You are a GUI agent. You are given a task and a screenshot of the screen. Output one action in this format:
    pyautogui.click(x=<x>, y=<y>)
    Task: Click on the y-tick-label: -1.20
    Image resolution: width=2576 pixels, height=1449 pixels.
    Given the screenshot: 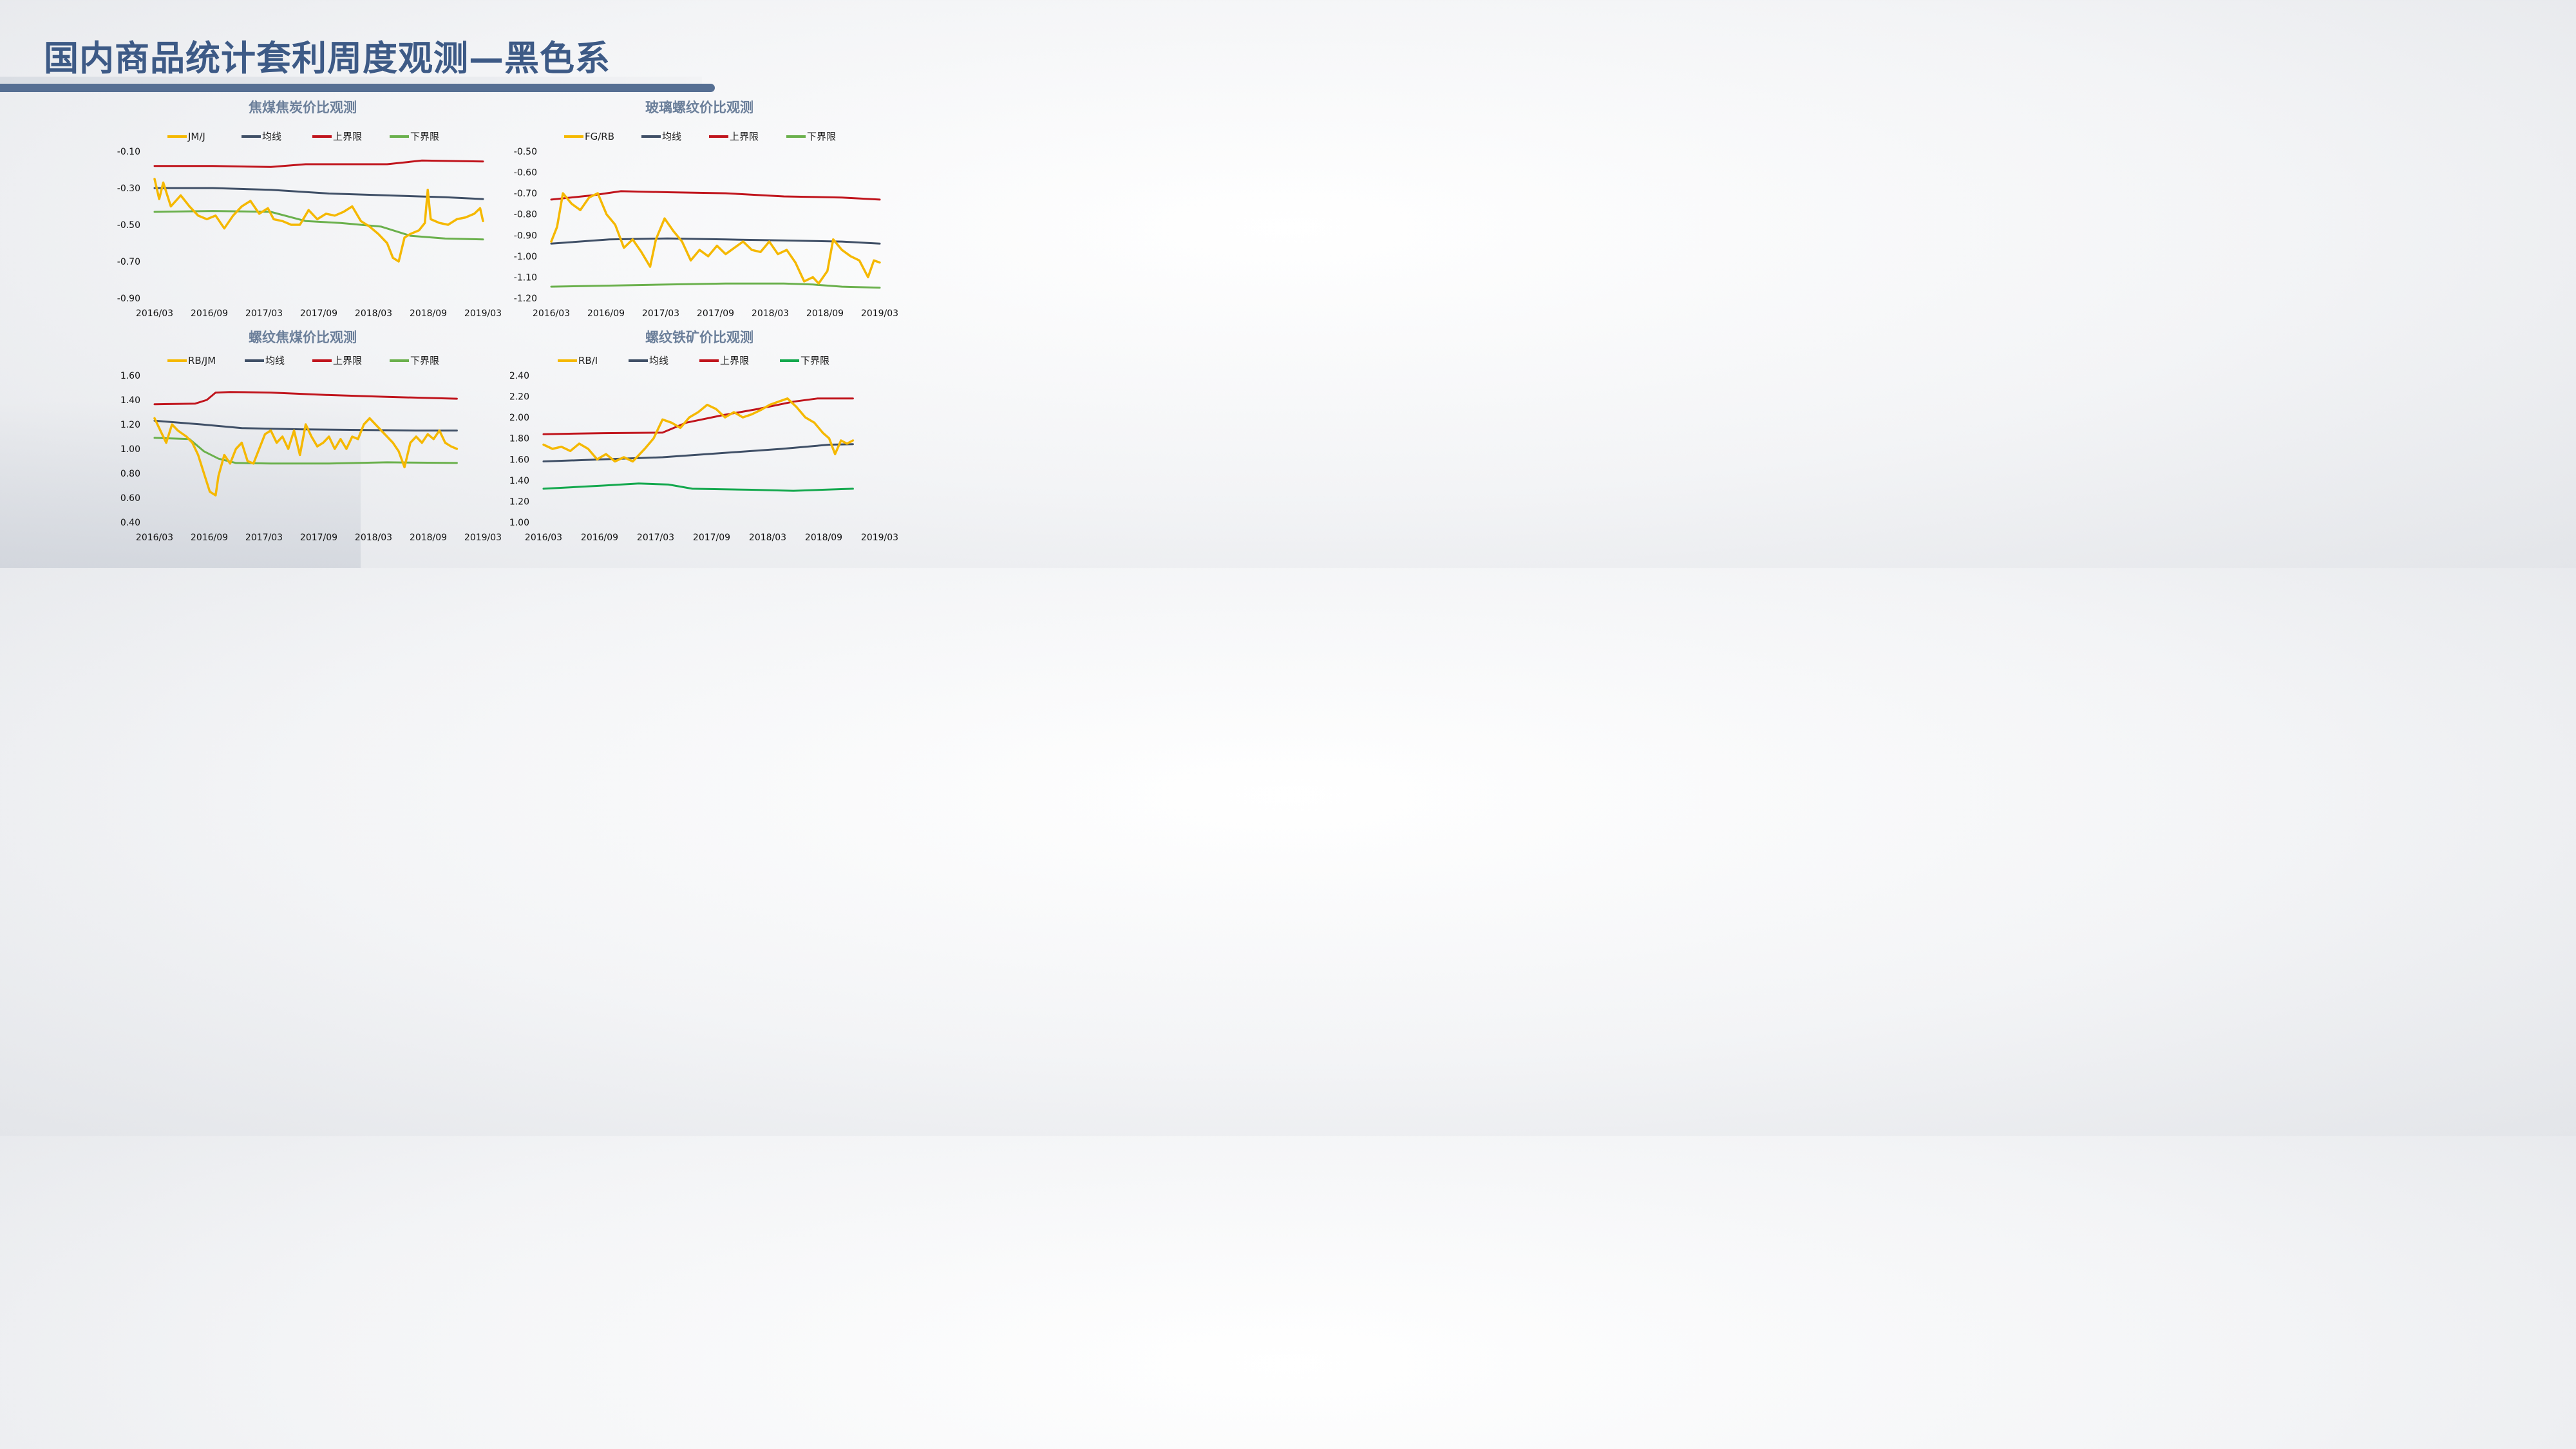 What is the action you would take?
    pyautogui.click(x=525, y=299)
    